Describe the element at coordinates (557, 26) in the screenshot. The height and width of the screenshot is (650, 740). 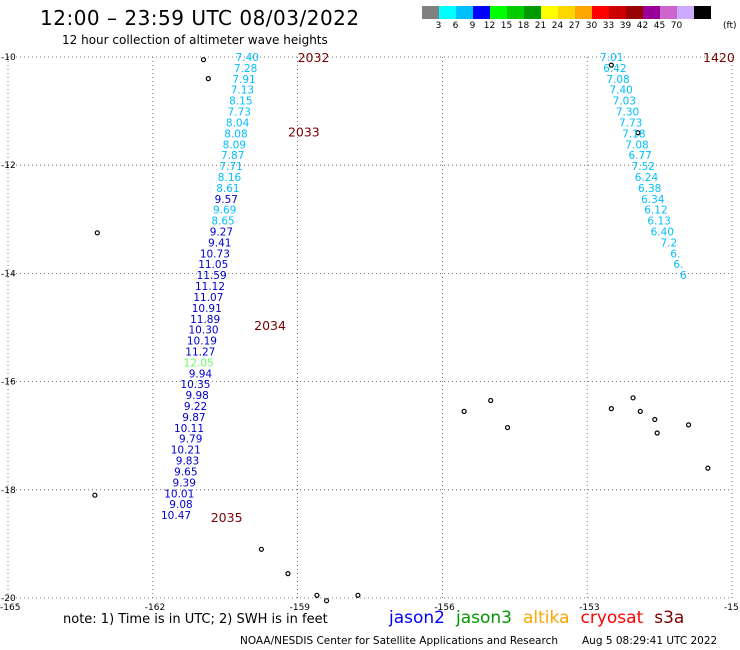
I see `scale-label: 24` at that location.